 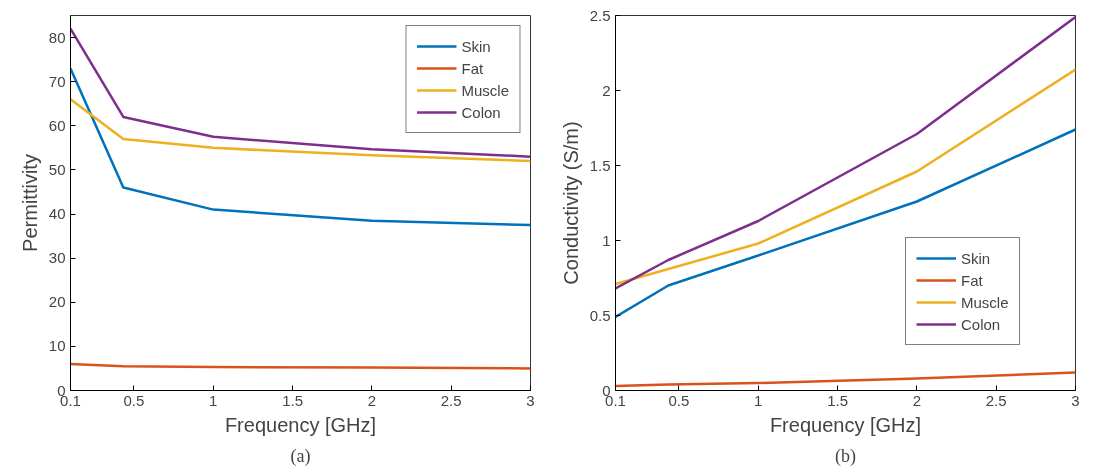 I want to click on y-tick-label: 80, so click(x=57, y=37).